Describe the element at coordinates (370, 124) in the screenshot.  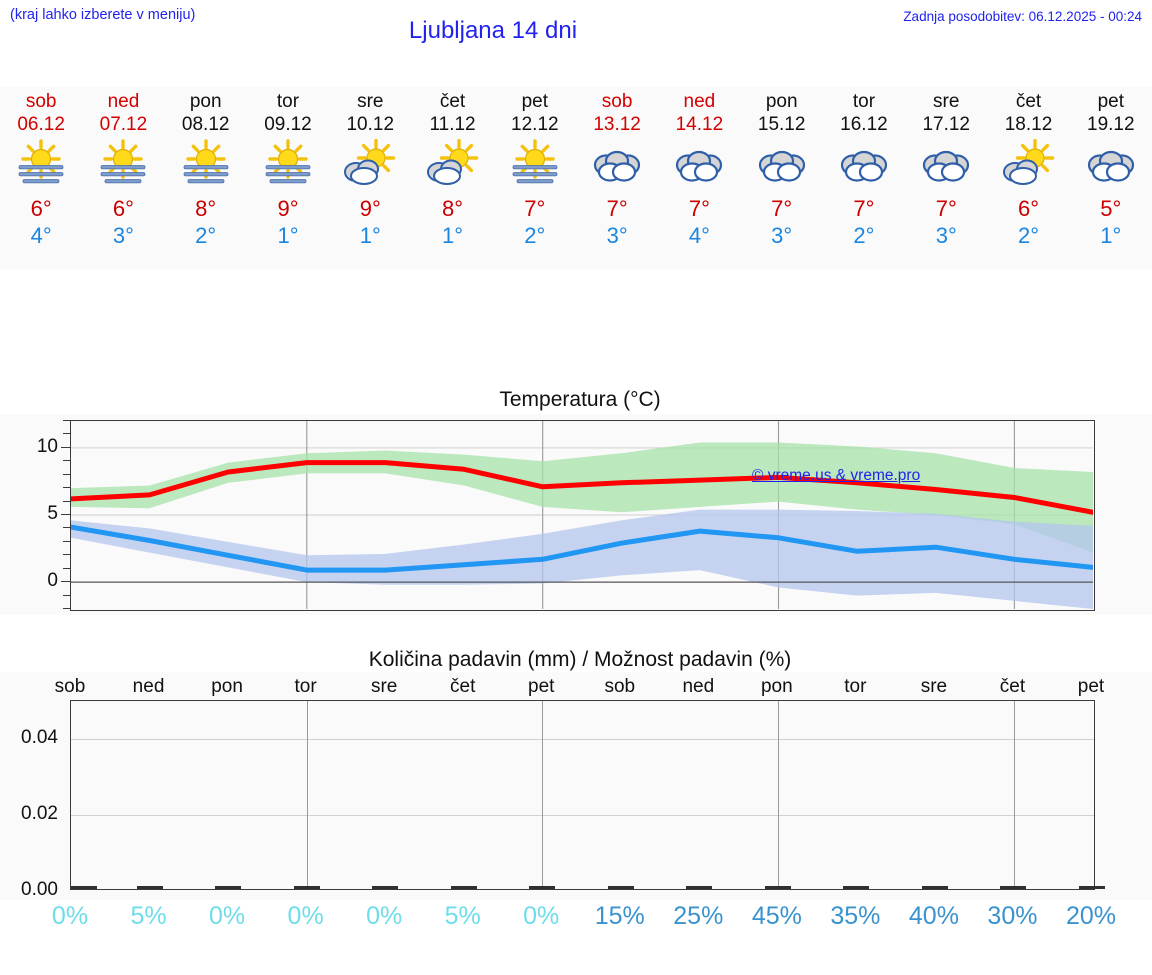
I see `day-date-label: 10.12` at that location.